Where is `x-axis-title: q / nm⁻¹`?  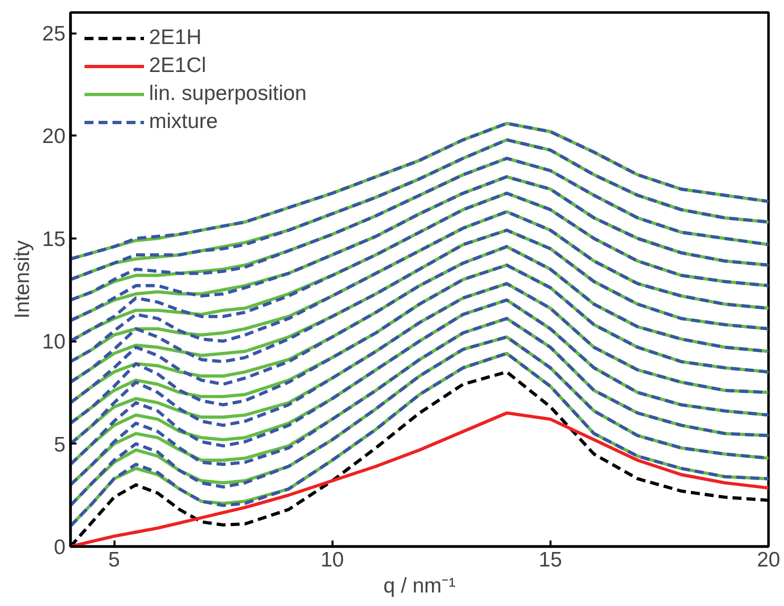 x-axis-title: q / nm⁻¹ is located at coordinates (419, 586).